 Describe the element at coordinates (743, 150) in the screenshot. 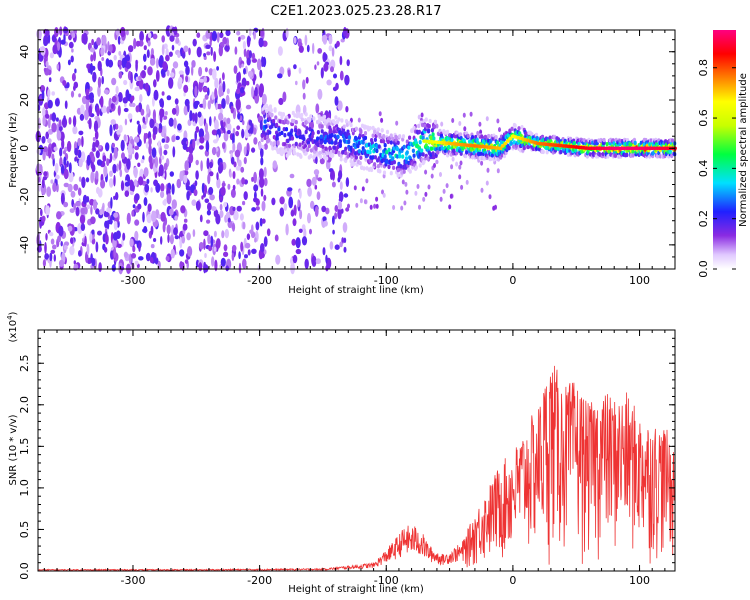

I see `colorbar-label: Normalized spectral amplitude` at that location.